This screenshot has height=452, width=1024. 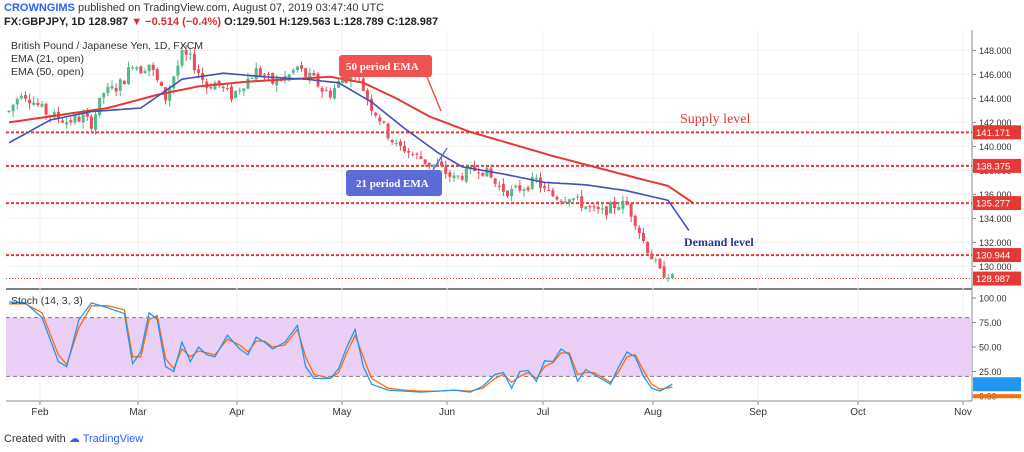 What do you see at coordinates (990, 348) in the screenshot?
I see `stoch-tick-label: 50.00` at bounding box center [990, 348].